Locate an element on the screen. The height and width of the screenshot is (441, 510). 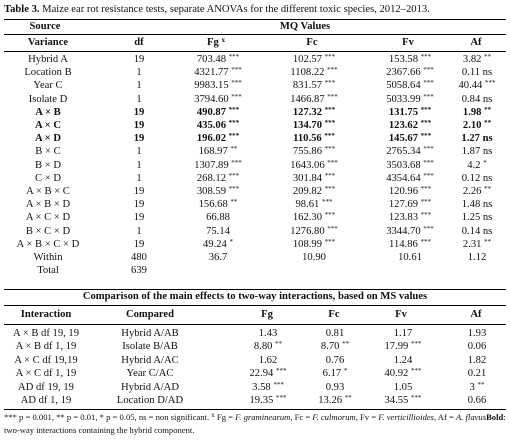
fc-cell: 1643.06 *** is located at coordinates (314, 164).